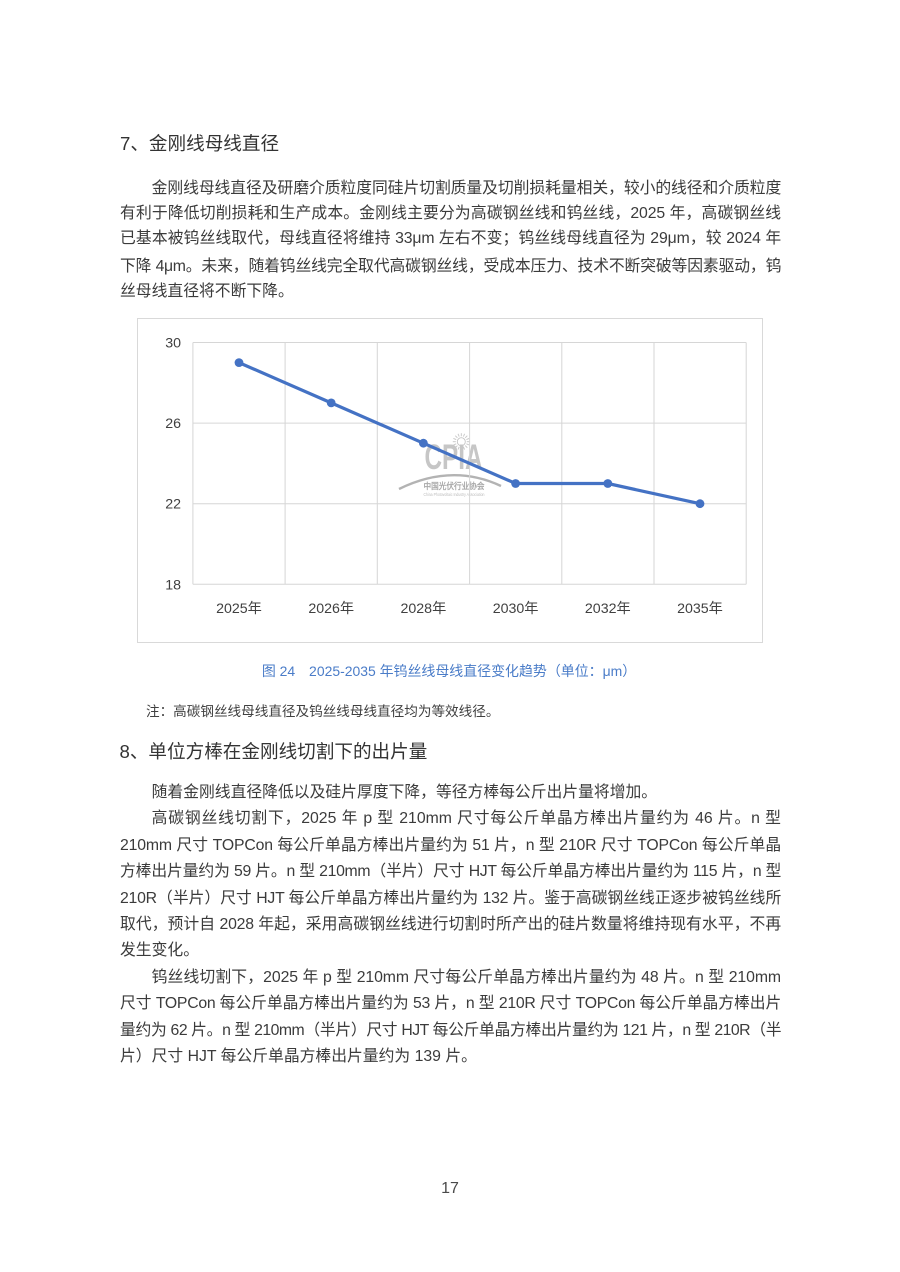  What do you see at coordinates (173, 344) in the screenshot?
I see `svg-text: 30` at bounding box center [173, 344].